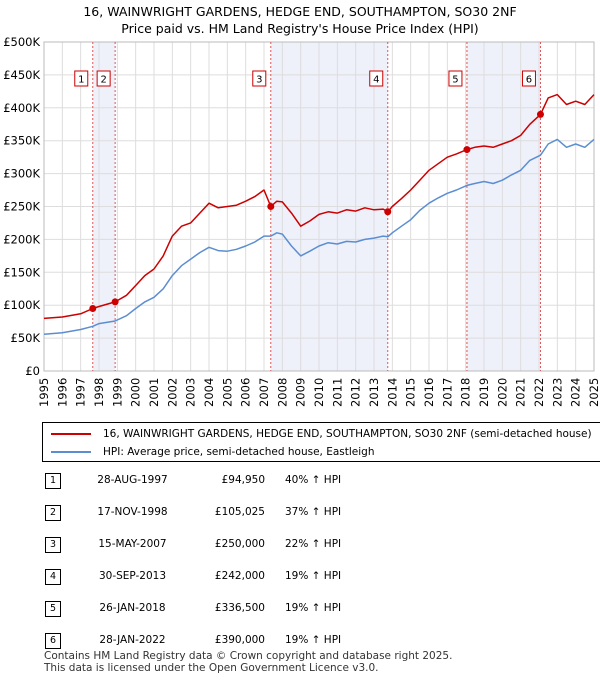 This screenshot has height=680, width=600. What do you see at coordinates (227, 392) in the screenshot?
I see `x-tick-label: 2005` at bounding box center [227, 392].